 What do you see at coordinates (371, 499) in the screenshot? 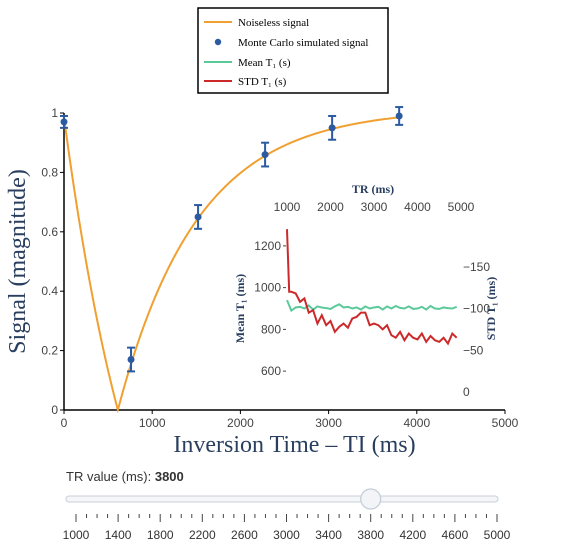
I see `slider-handle` at bounding box center [371, 499].